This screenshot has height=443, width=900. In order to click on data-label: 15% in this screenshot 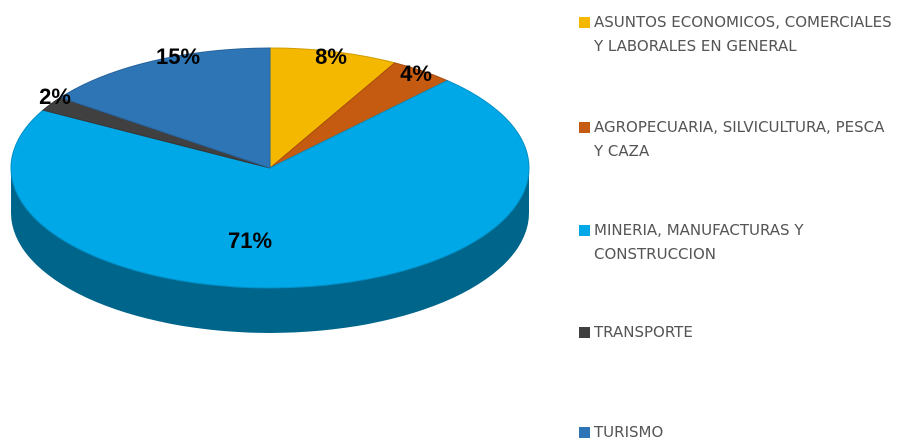, I will do `click(178, 56)`.